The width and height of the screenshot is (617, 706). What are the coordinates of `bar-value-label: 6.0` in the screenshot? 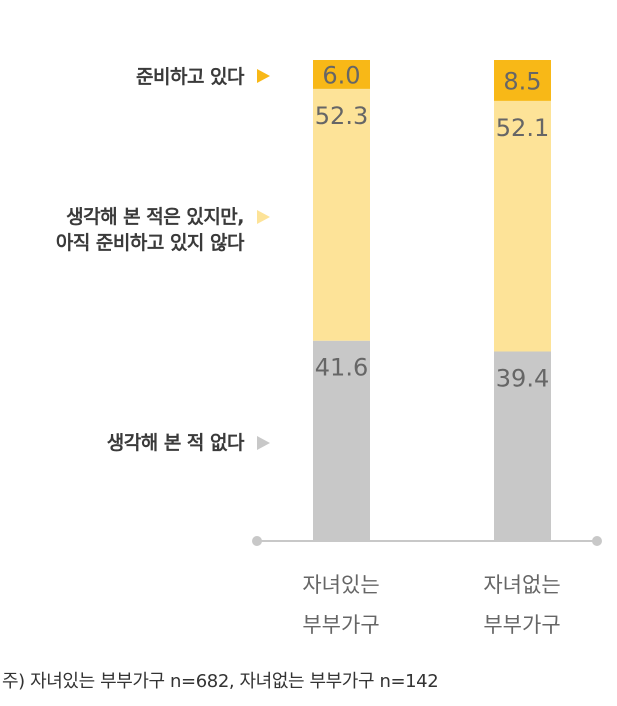 It's located at (341, 75).